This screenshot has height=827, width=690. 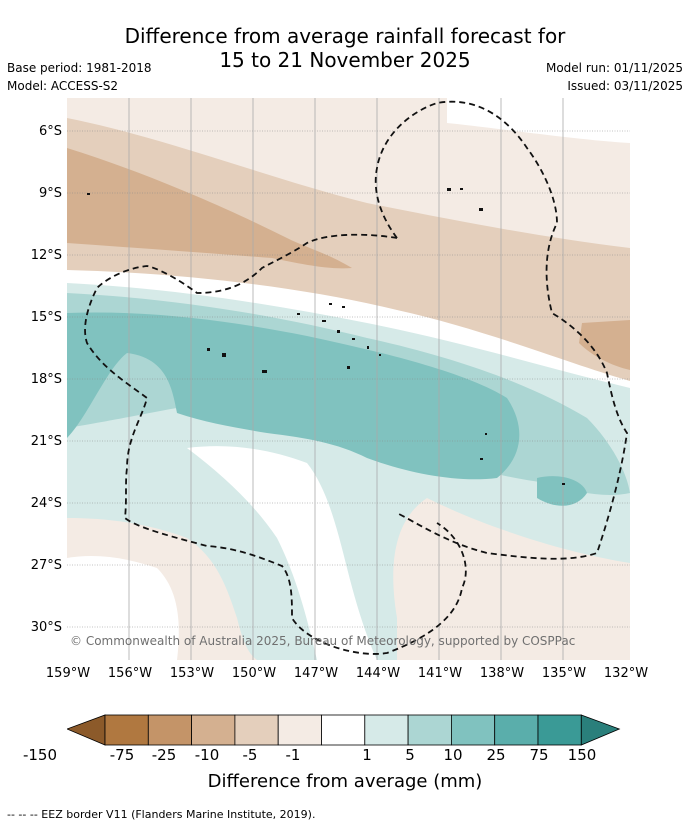 I want to click on lon-label-150w: 150°W, so click(x=254, y=673).